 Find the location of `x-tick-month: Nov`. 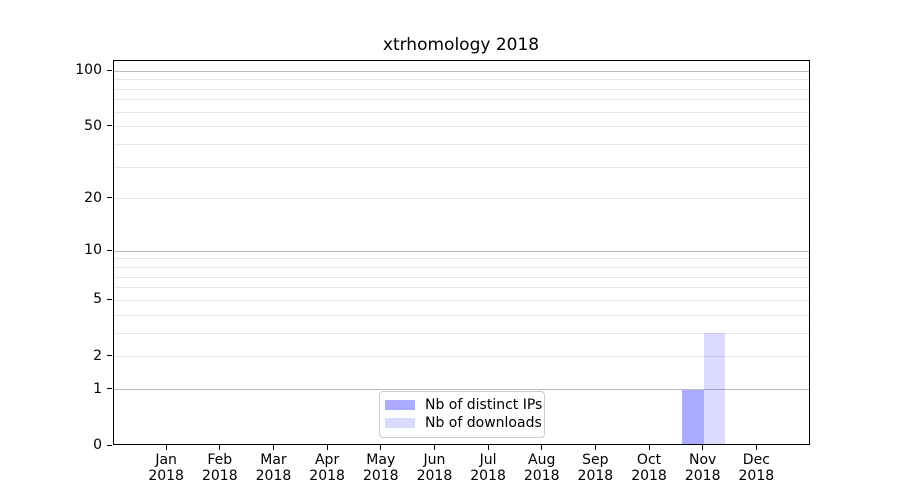

x-tick-month: Nov is located at coordinates (703, 460).